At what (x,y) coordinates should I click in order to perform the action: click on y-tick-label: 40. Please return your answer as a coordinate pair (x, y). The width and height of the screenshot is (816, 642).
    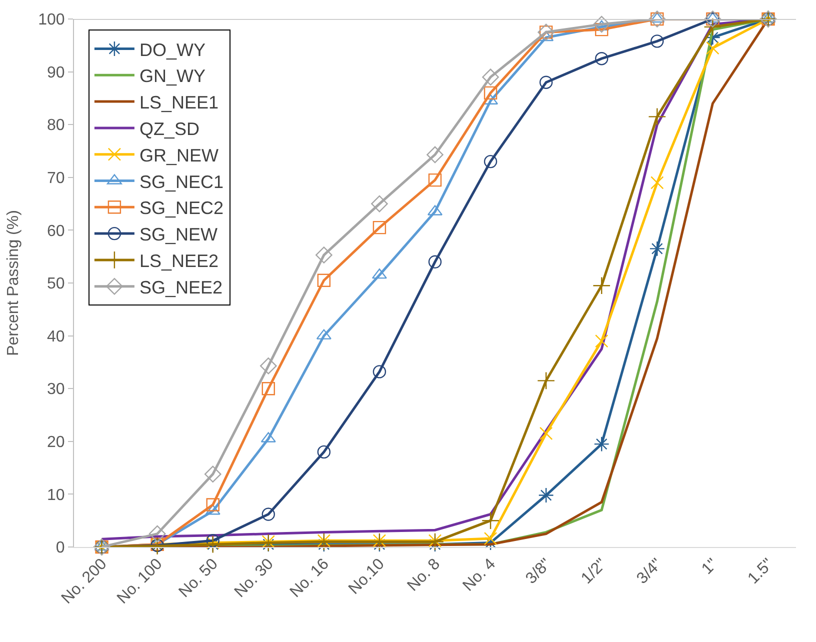
    Looking at the image, I should click on (56, 337).